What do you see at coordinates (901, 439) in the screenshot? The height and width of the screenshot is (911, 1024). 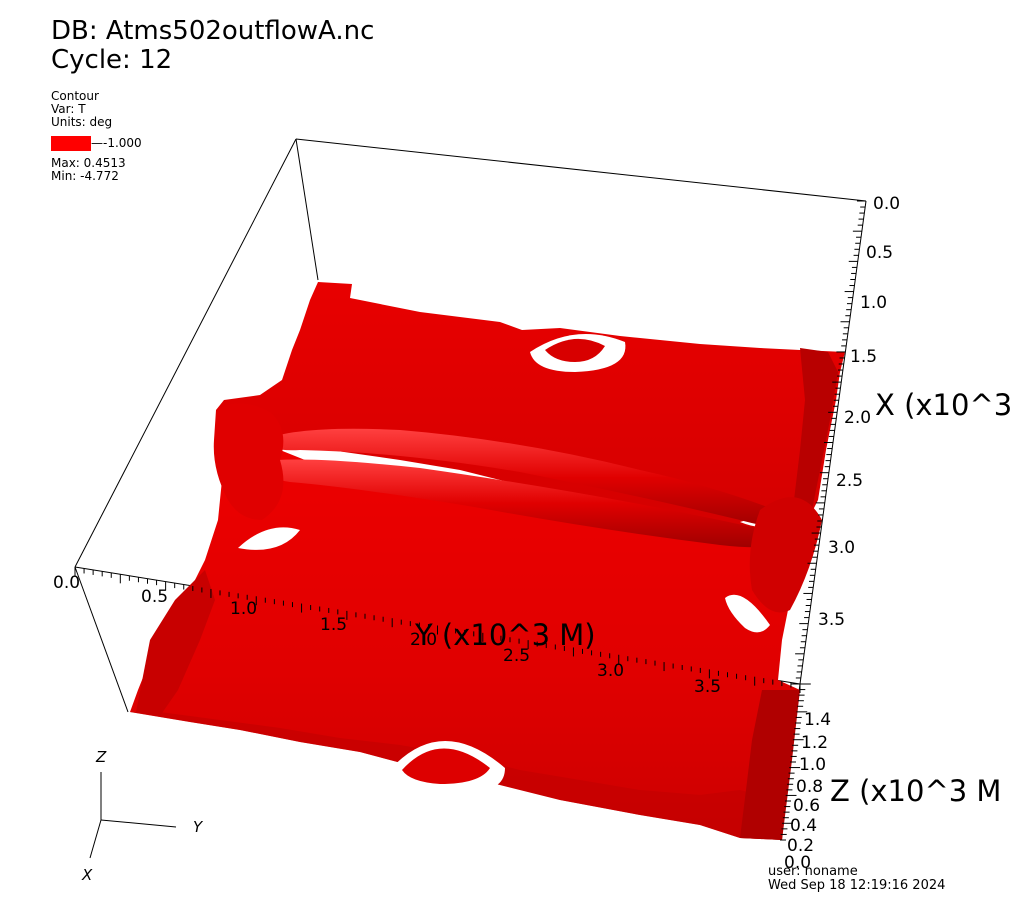 I see `x-axis: 0.0 0.5 1.0 1.5 2.0 2.5 3.0 3.5 X (x10^3` at bounding box center [901, 439].